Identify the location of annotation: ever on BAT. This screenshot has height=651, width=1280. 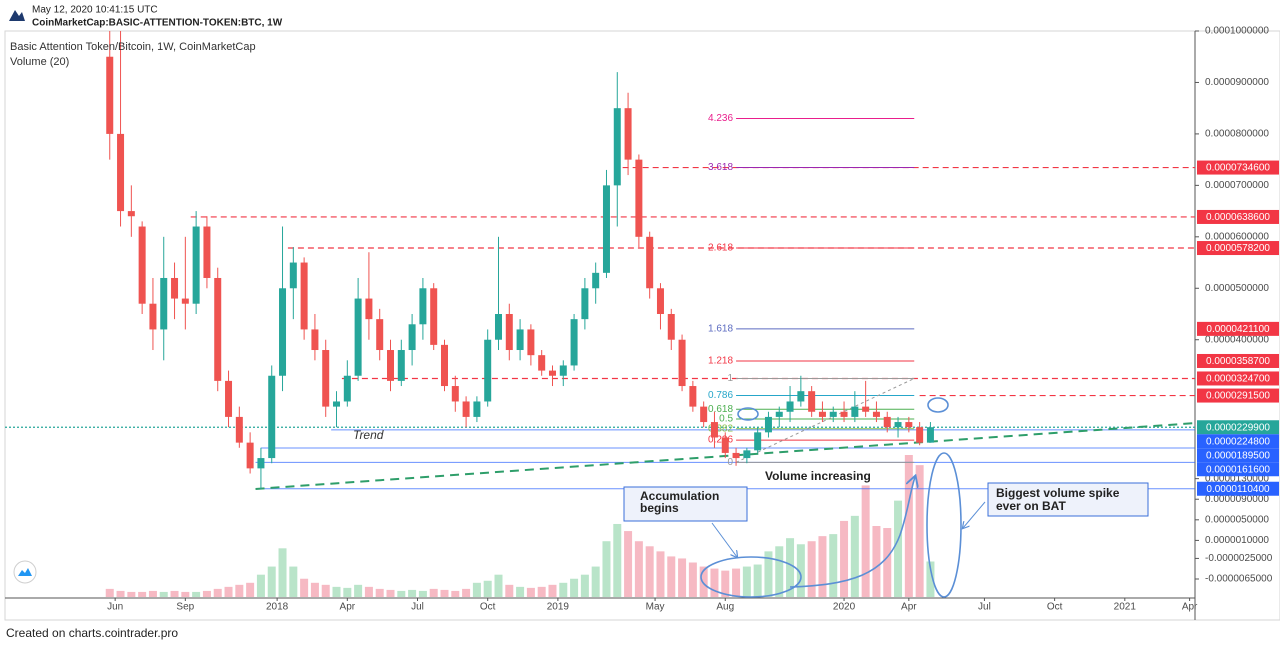
(1031, 506).